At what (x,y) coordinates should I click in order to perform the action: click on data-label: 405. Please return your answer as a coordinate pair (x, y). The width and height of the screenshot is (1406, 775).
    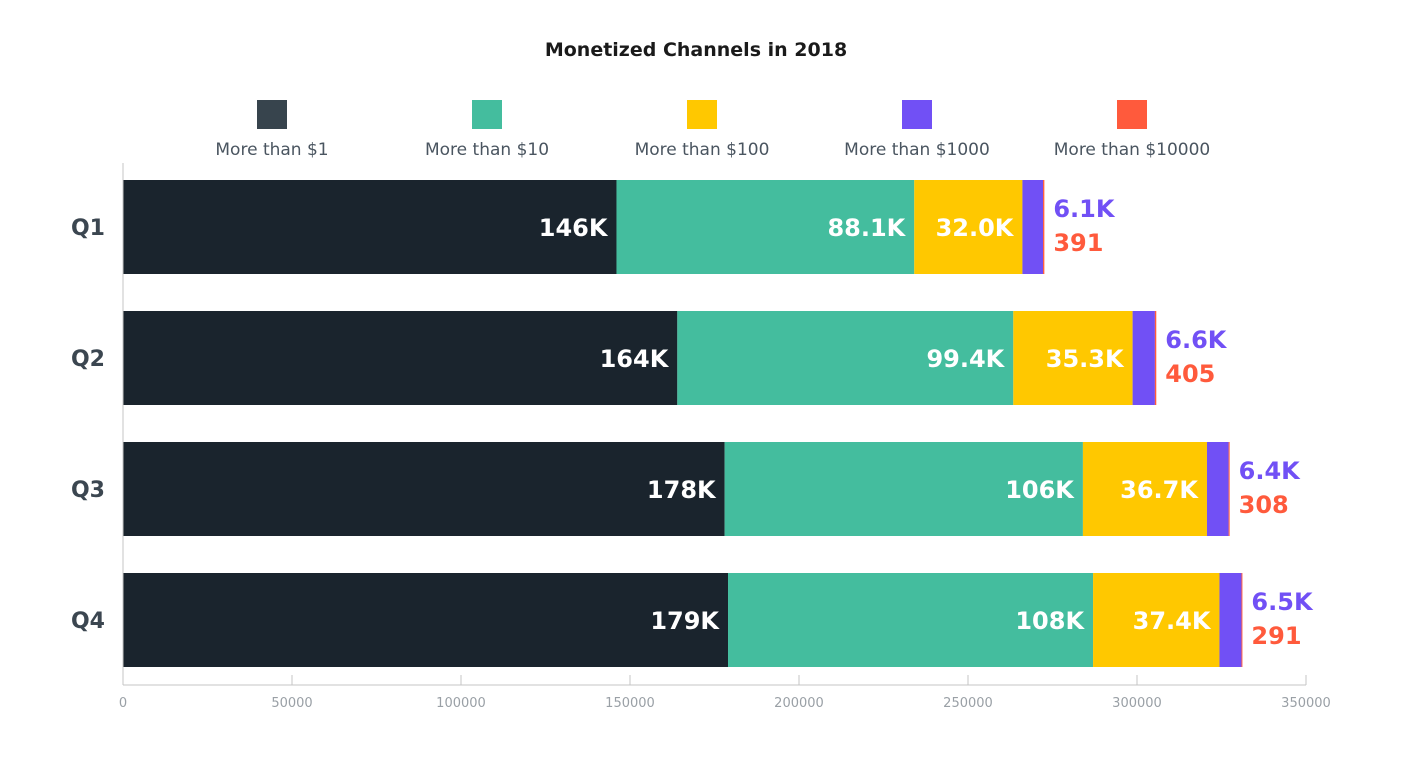
    Looking at the image, I should click on (1190, 374).